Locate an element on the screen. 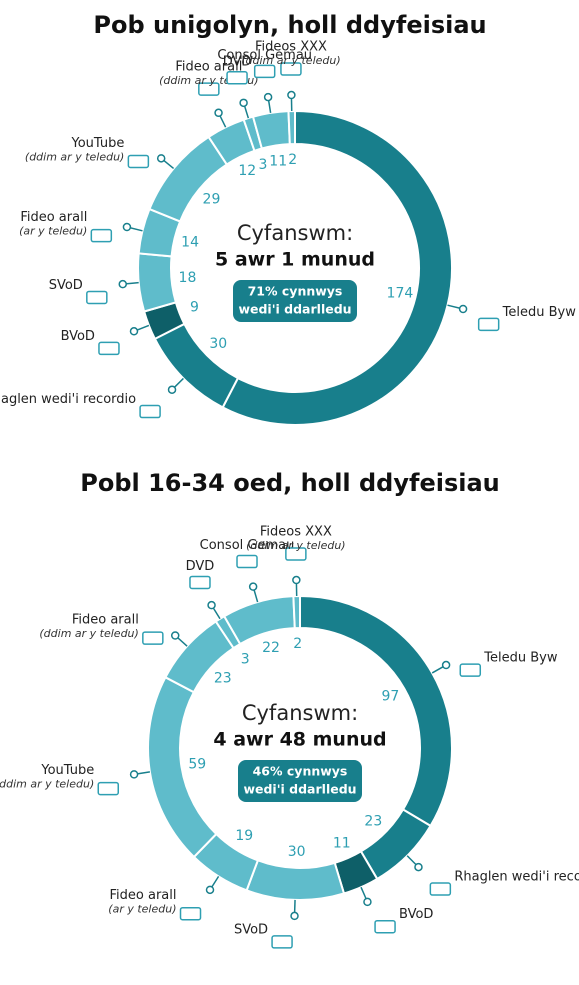 This screenshot has height=985, width=579. chart-title: Pobl 16-34 oed, holl ddyfeisiau is located at coordinates (290, 483).